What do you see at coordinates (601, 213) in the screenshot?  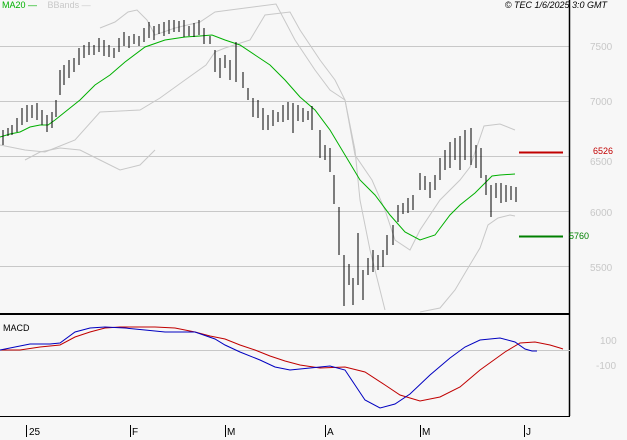 I see `y-tick-6000: 6000` at bounding box center [601, 213].